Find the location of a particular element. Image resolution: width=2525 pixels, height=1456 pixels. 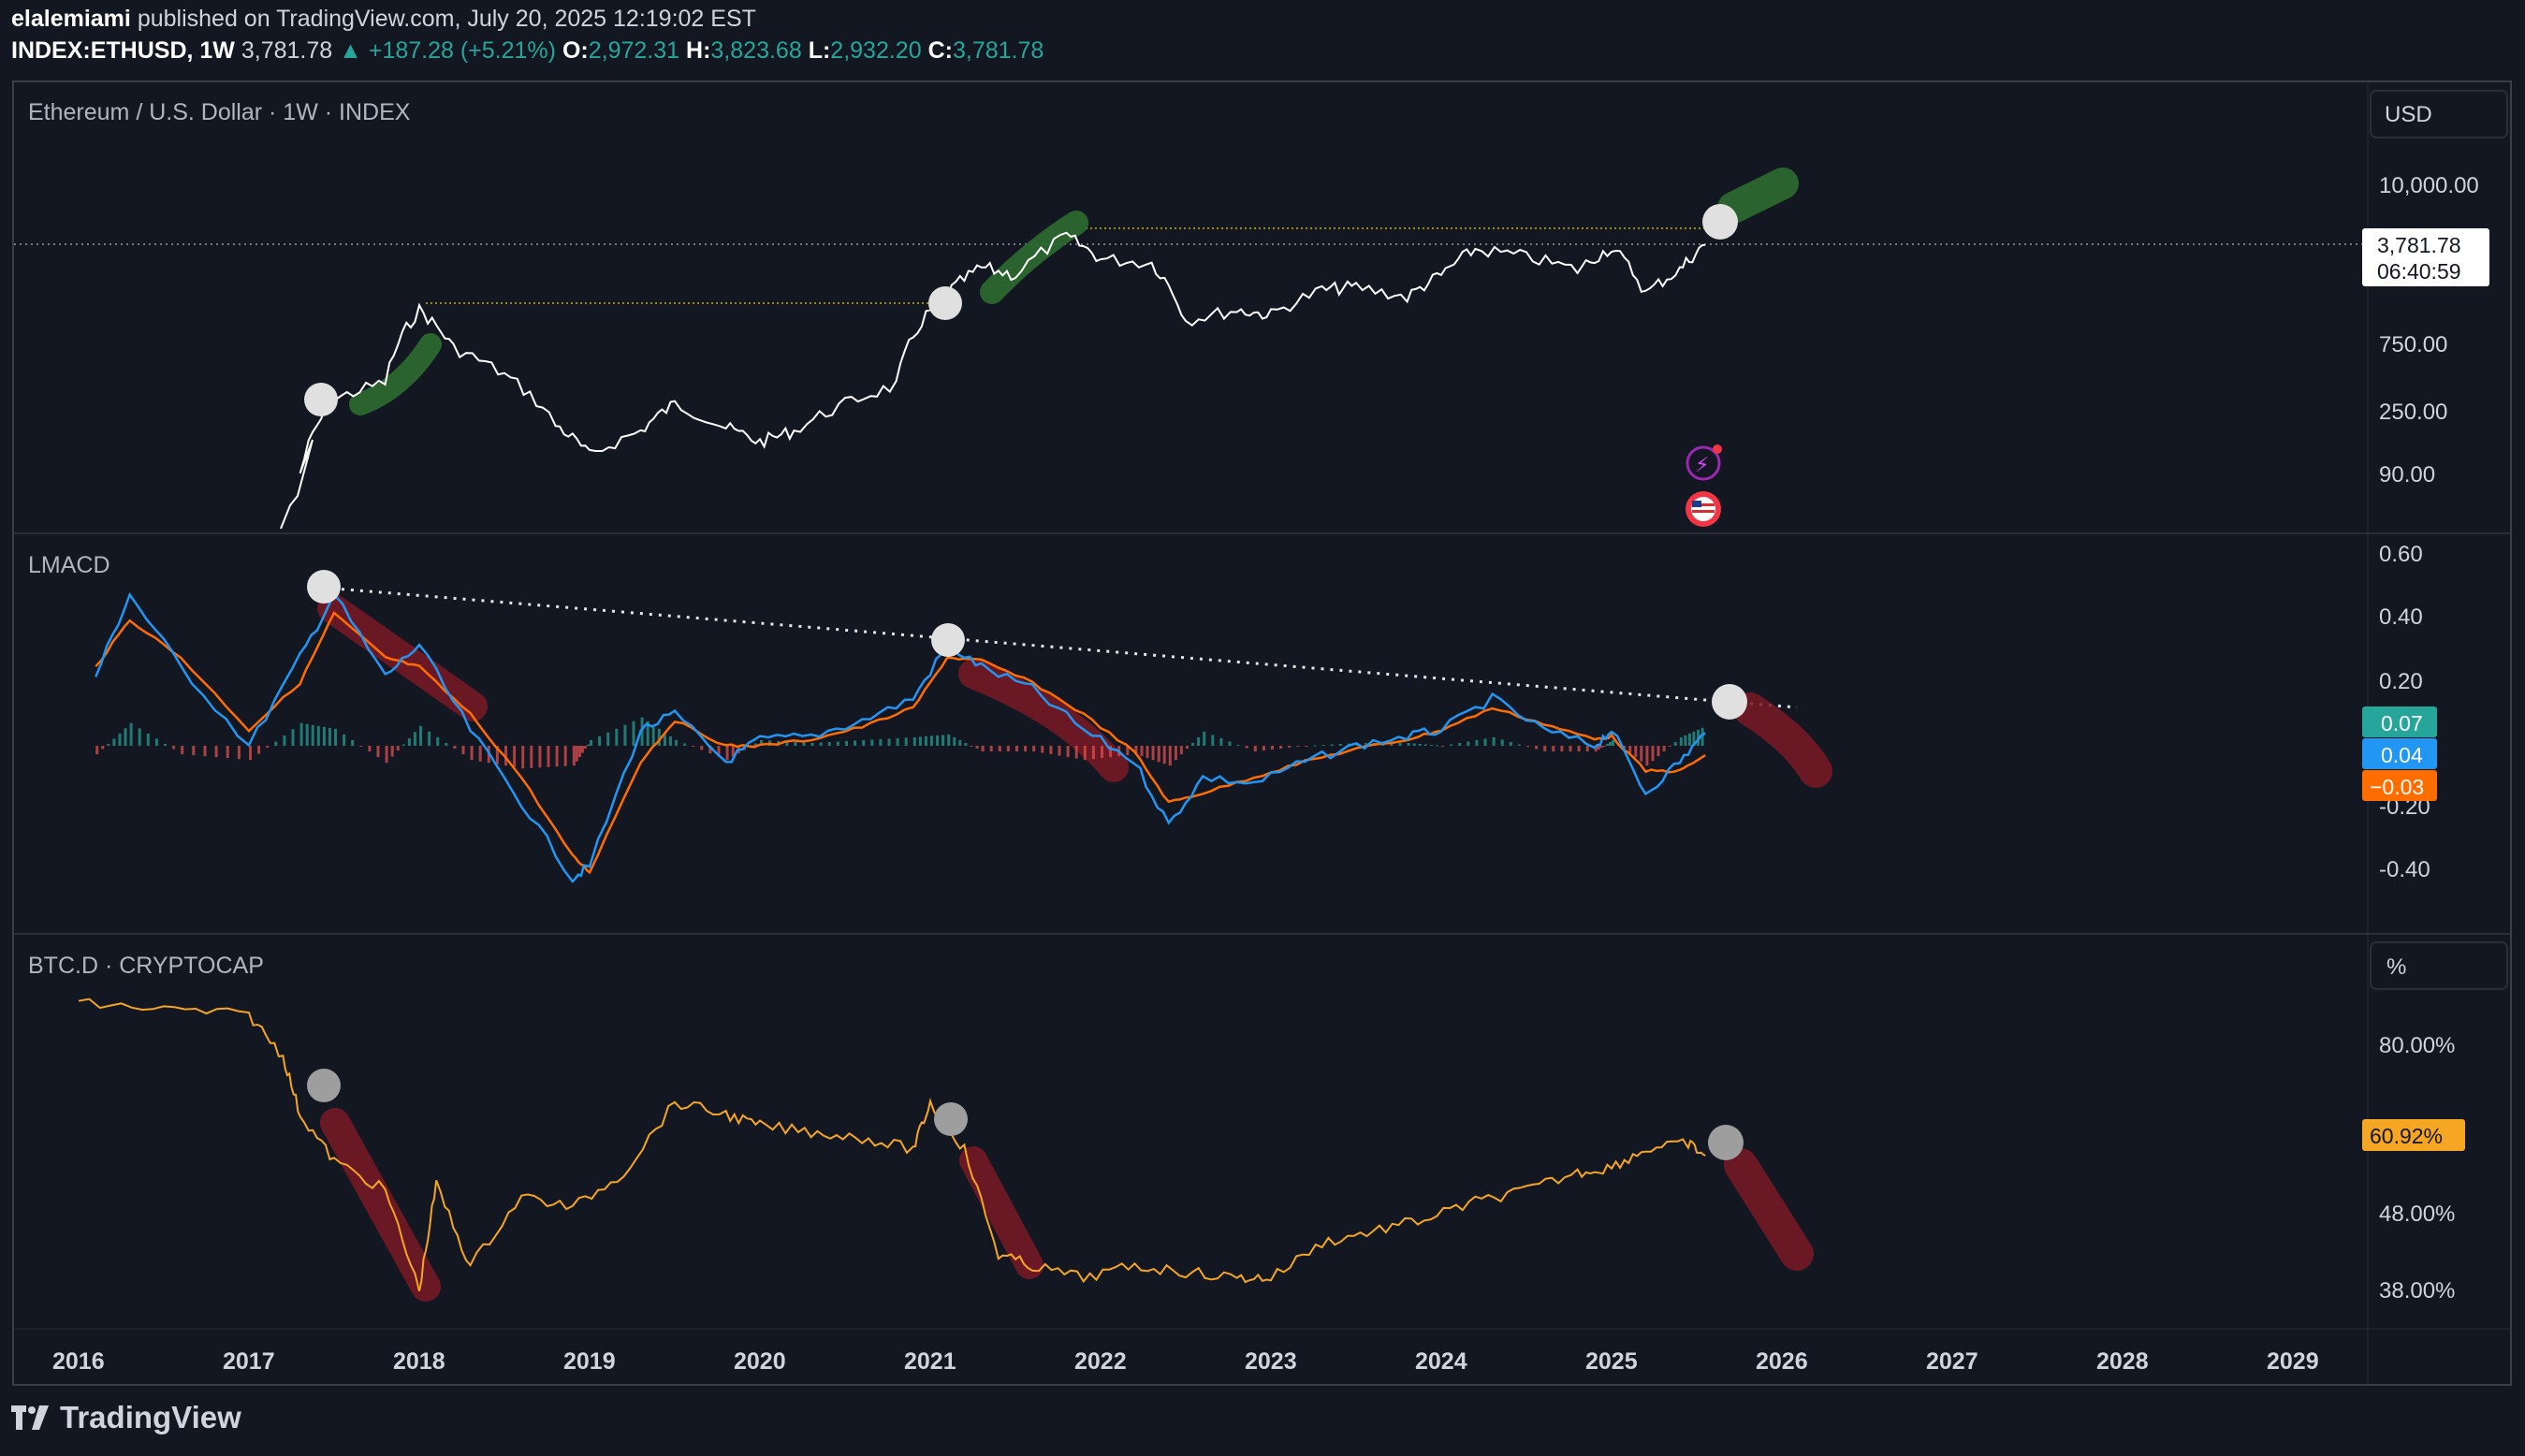

macd-tick-neg0.40: -0.40 is located at coordinates (2404, 869).